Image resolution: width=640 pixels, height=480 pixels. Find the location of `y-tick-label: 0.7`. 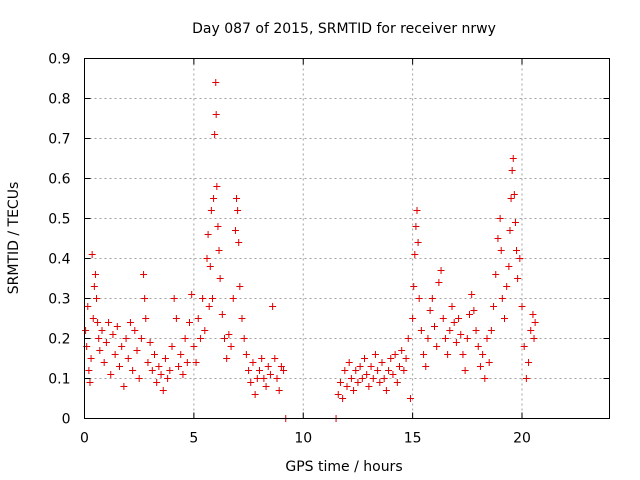

y-tick-label: 0.7 is located at coordinates (59, 140).